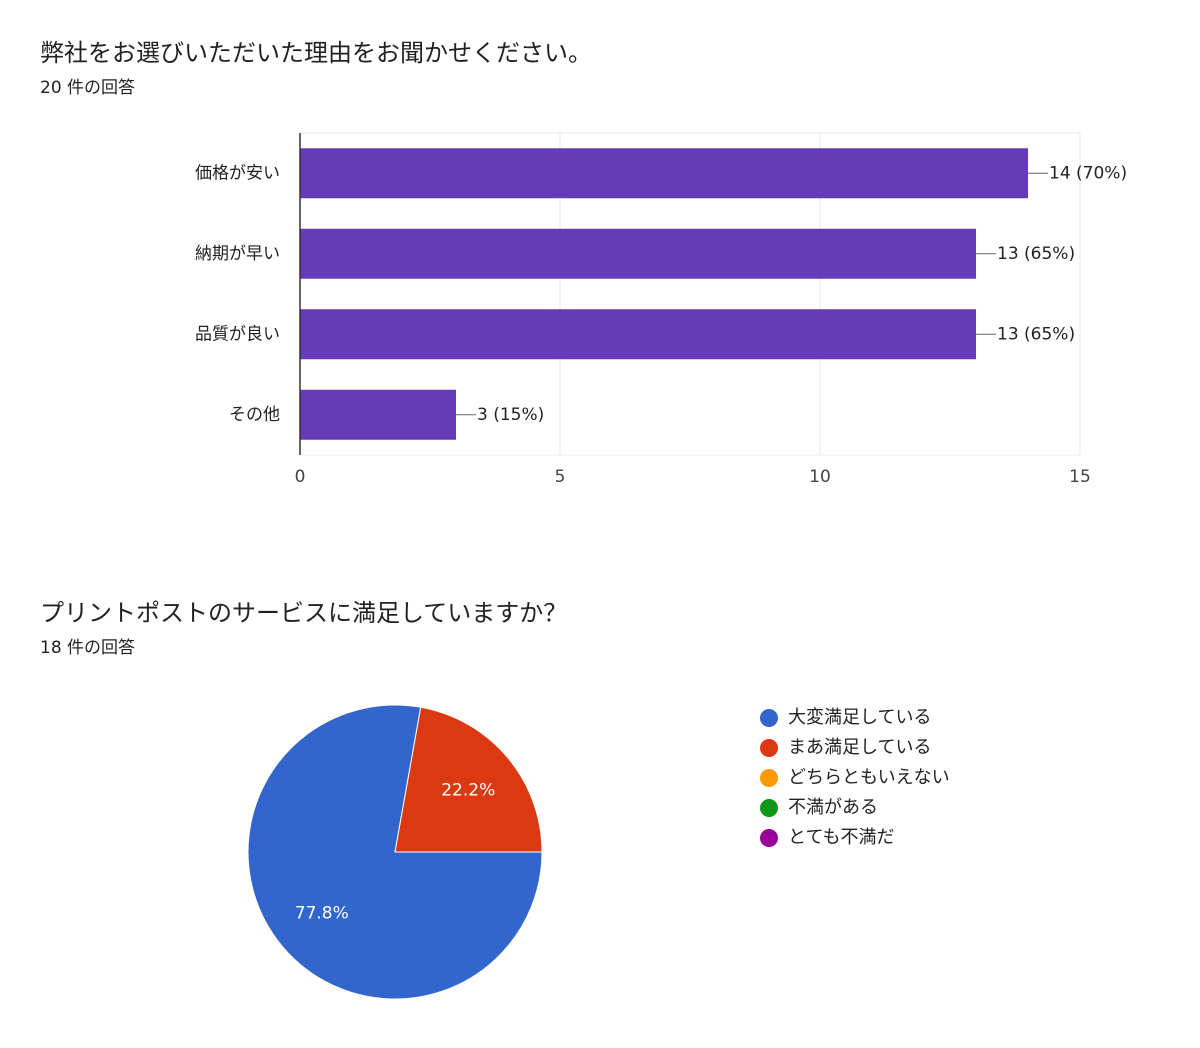 This screenshot has width=1200, height=1048. I want to click on x-tick-label: 0, so click(300, 477).